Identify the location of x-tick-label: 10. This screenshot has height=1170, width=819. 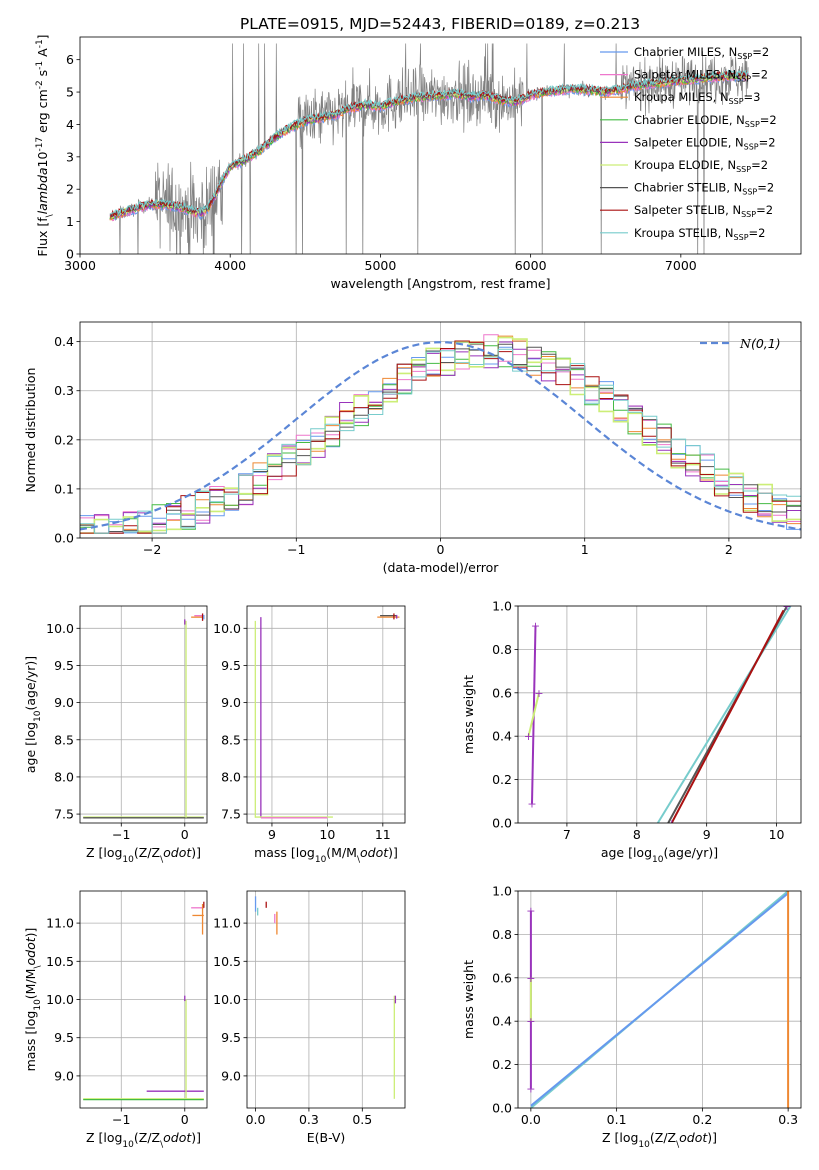
(777, 834).